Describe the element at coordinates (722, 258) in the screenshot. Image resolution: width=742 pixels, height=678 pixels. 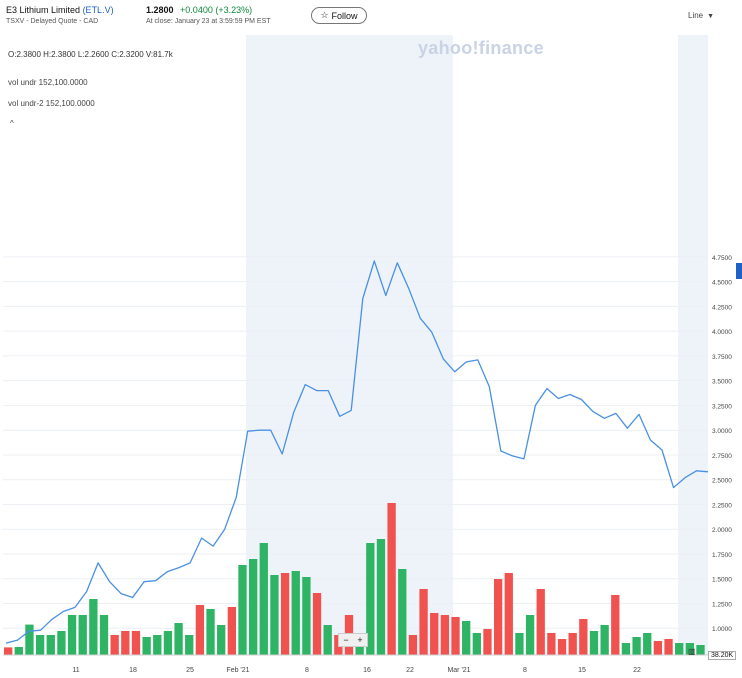
I see `y-tick-label: 4.7500` at that location.